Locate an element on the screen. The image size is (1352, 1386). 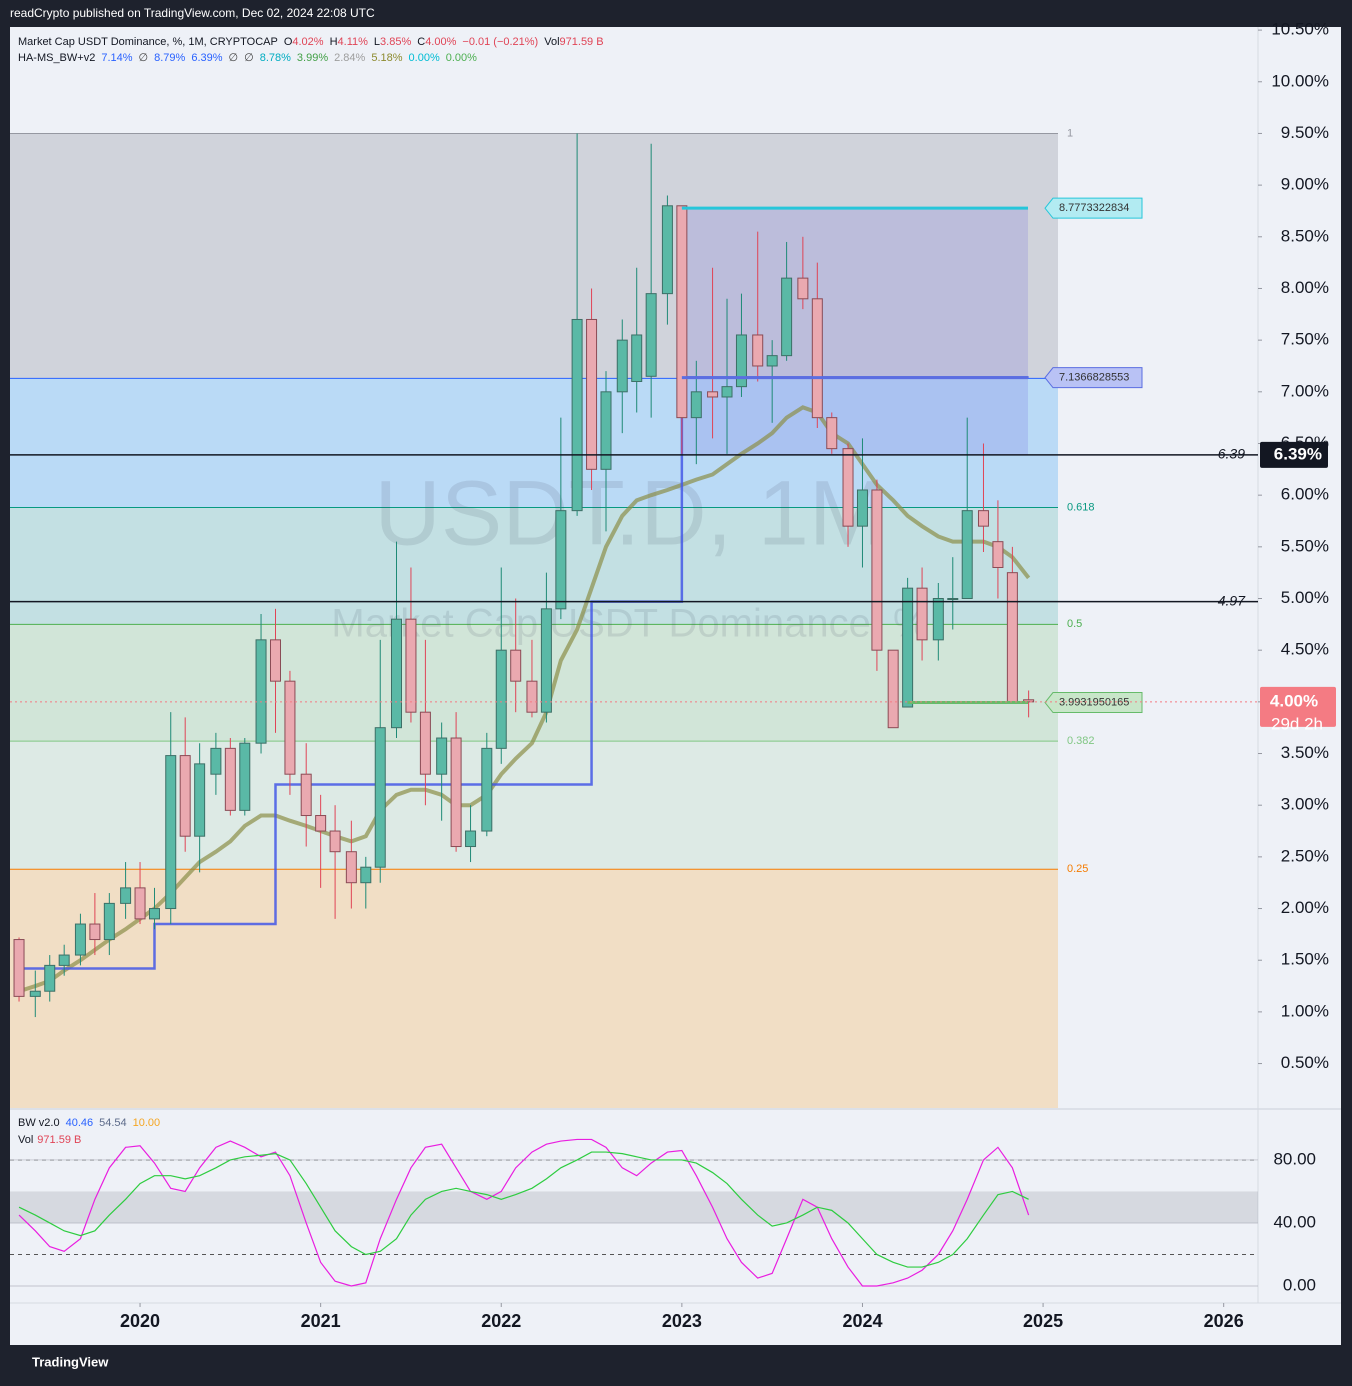
horizontal-line-label: 6.39 is located at coordinates (1231, 454).